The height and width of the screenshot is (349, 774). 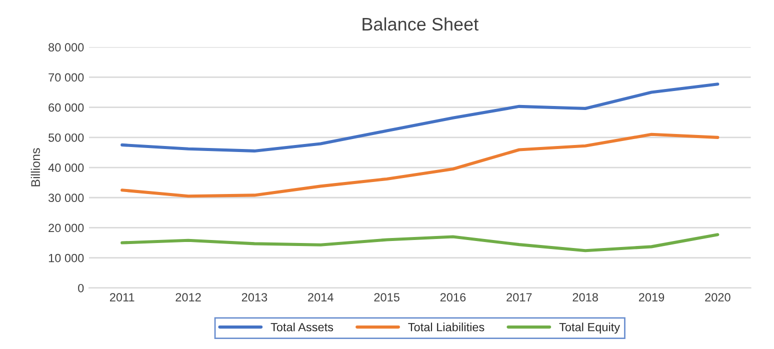 What do you see at coordinates (66, 228) in the screenshot?
I see `y-tick-label: 20 000` at bounding box center [66, 228].